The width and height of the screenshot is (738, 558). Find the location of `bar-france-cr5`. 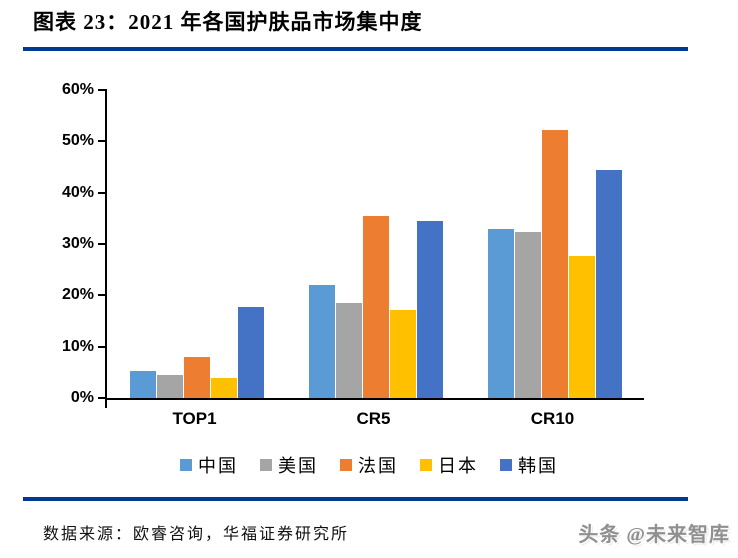

bar-france-cr5 is located at coordinates (375, 306).